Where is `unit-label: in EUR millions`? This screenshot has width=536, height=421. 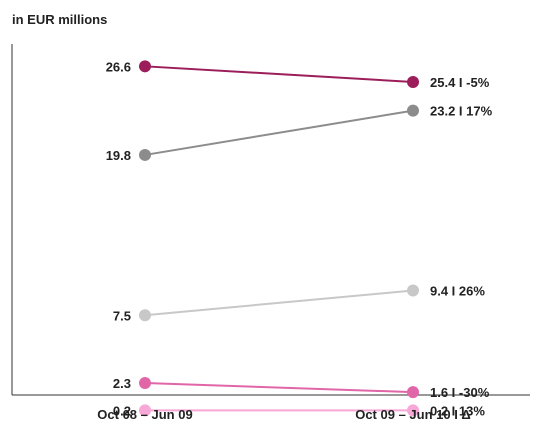
unit-label: in EUR millions is located at coordinates (60, 19).